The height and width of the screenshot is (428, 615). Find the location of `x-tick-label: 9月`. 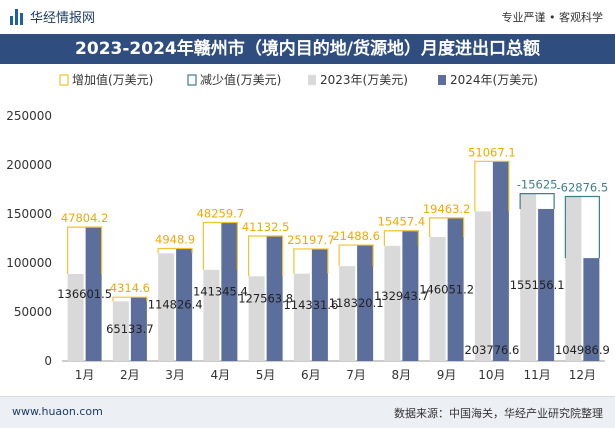

x-tick-label: 9月 is located at coordinates (447, 375).